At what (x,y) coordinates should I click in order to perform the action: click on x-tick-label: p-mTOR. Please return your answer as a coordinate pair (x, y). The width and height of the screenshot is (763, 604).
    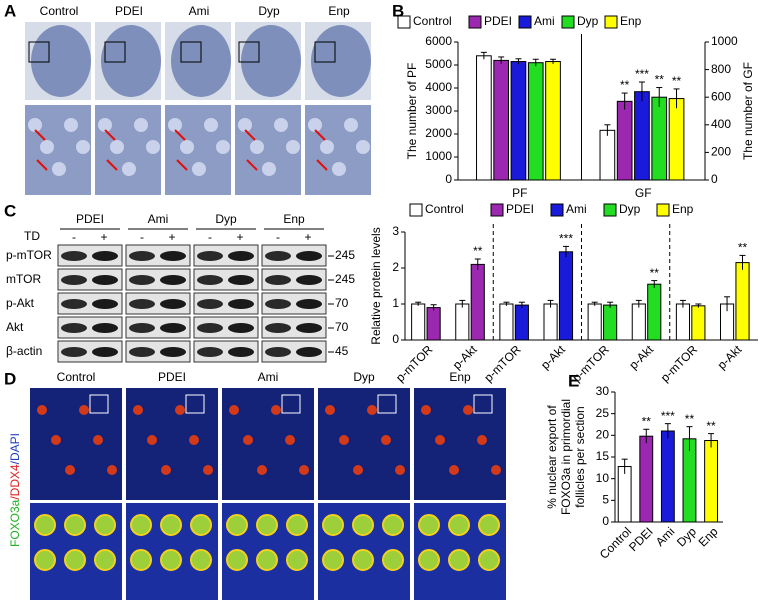
    Looking at the image, I should click on (679, 363).